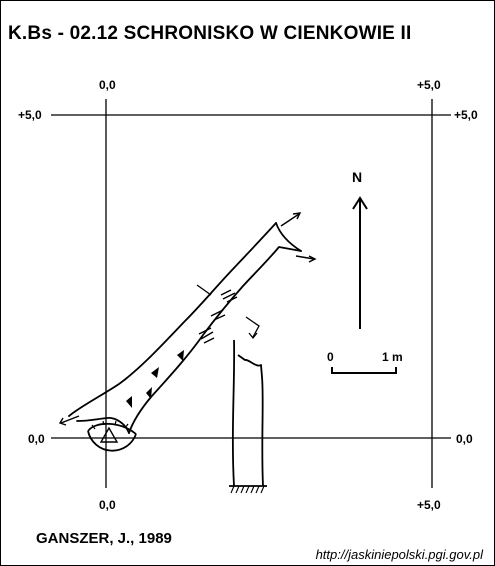 This screenshot has width=495, height=566. Describe the element at coordinates (218, 316) in the screenshot. I see `slope-hatching` at that location.